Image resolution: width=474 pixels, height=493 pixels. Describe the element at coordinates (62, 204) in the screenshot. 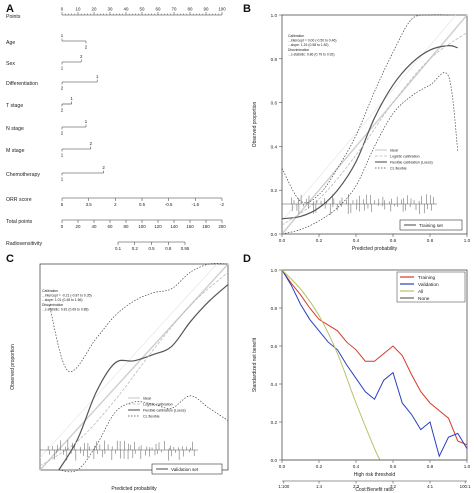

I see `tick-label: 5` at that location.